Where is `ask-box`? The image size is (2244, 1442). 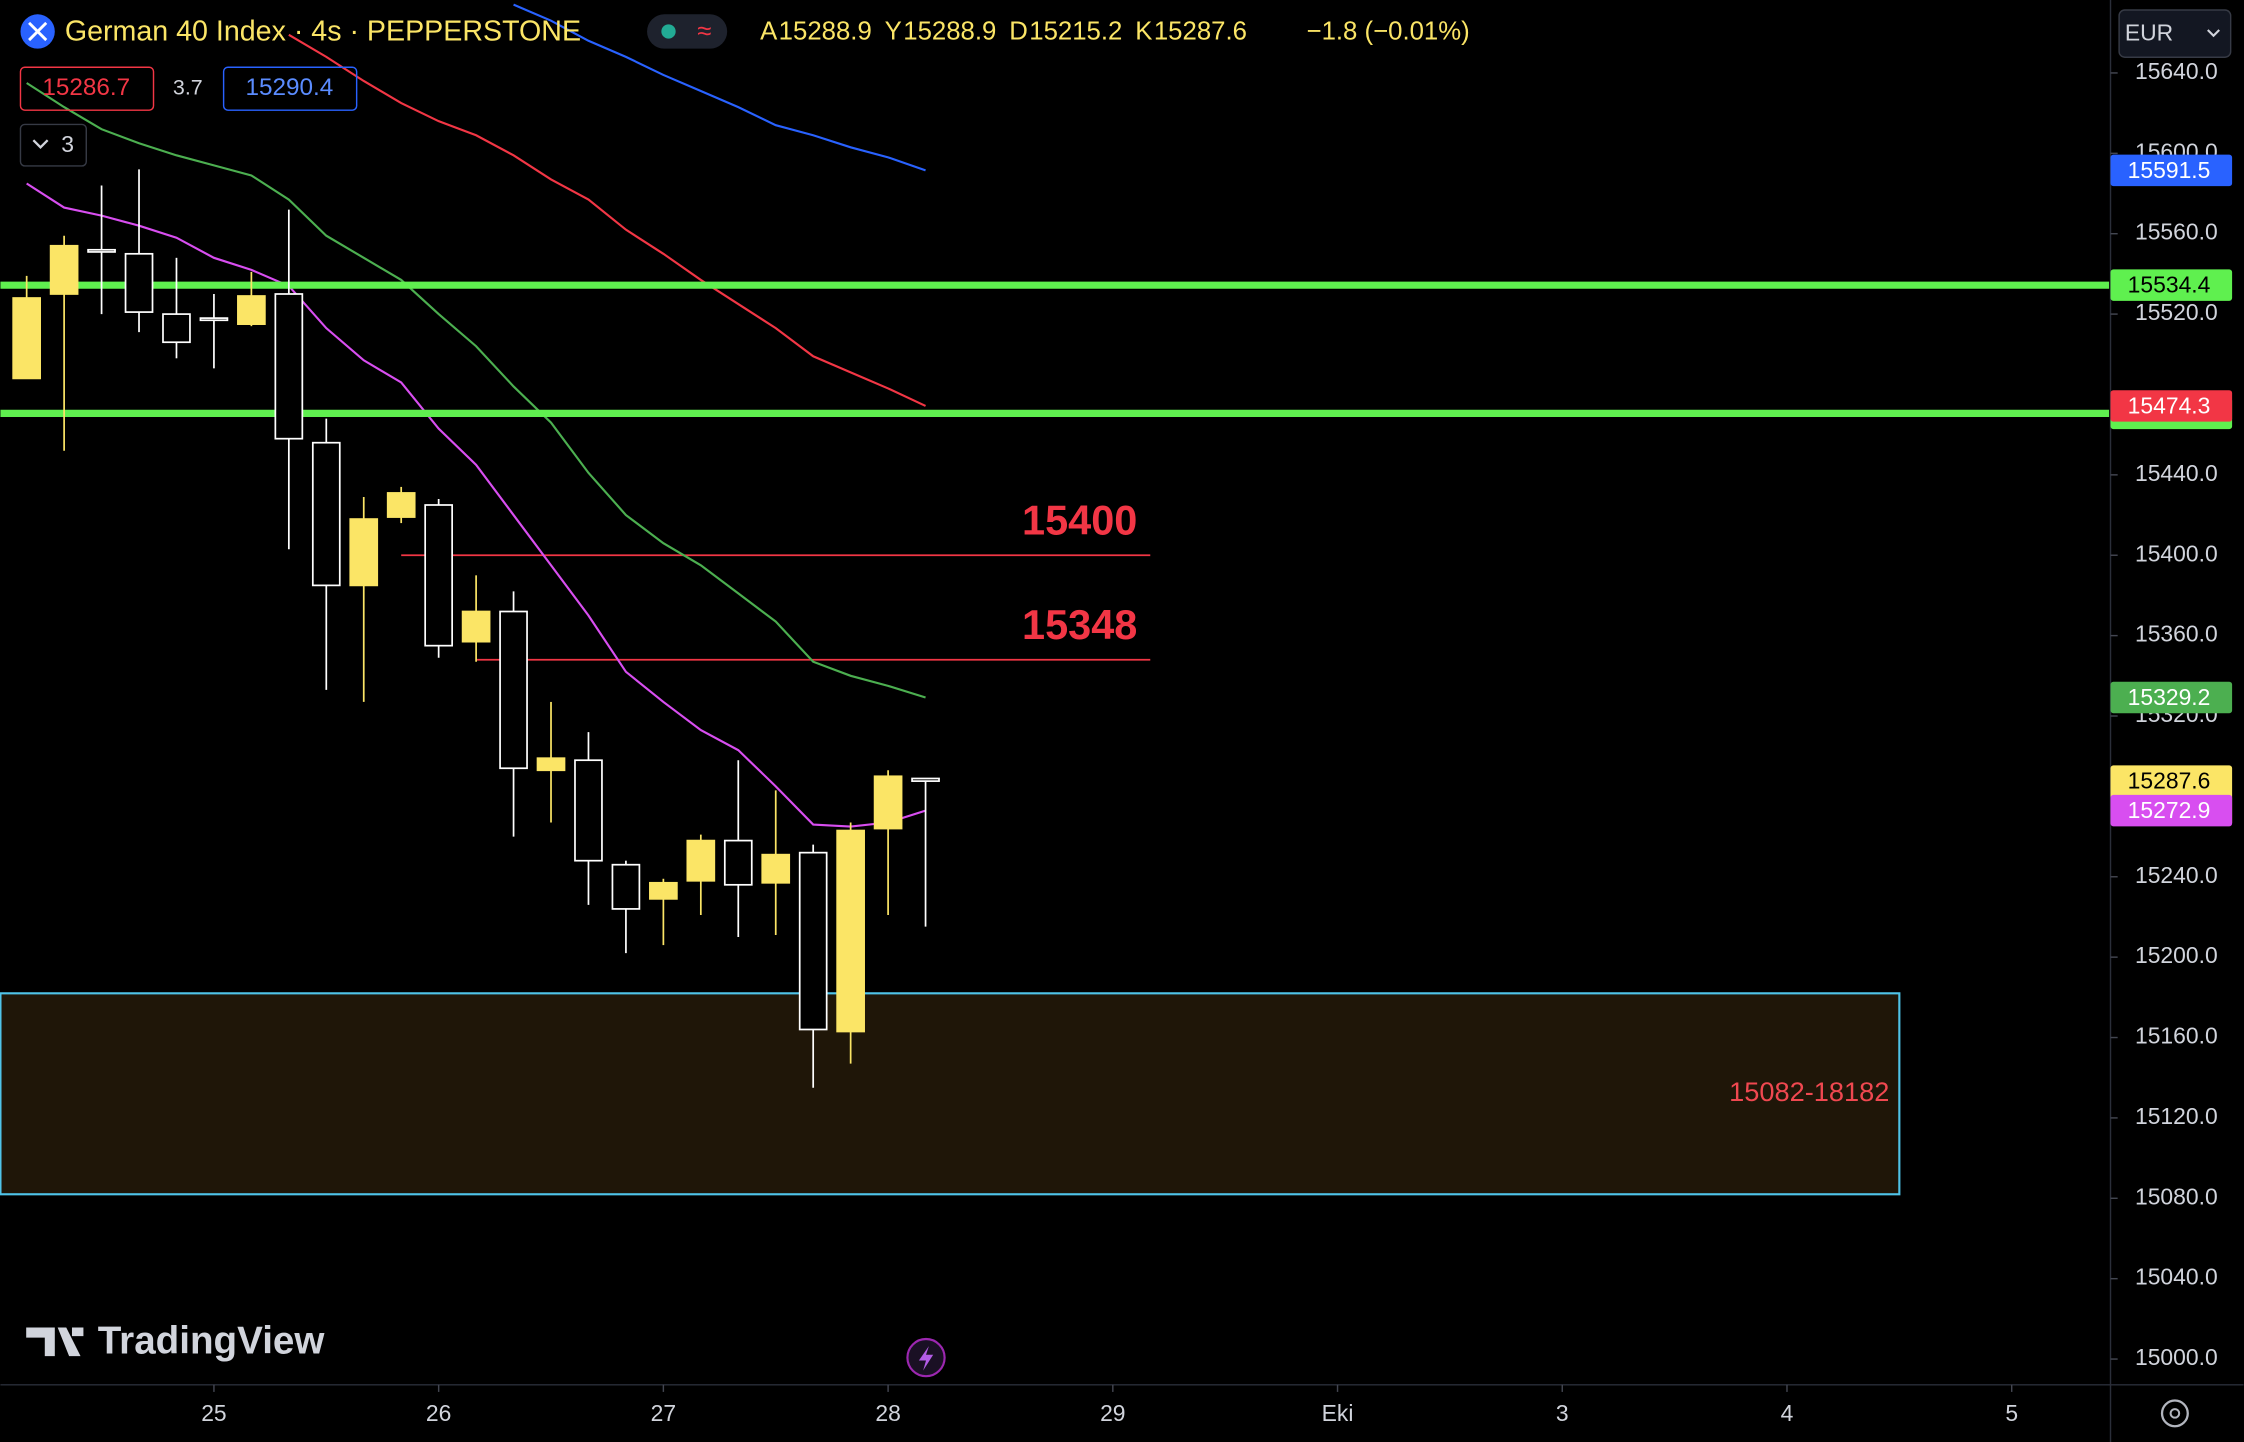 ask-box is located at coordinates (290, 88).